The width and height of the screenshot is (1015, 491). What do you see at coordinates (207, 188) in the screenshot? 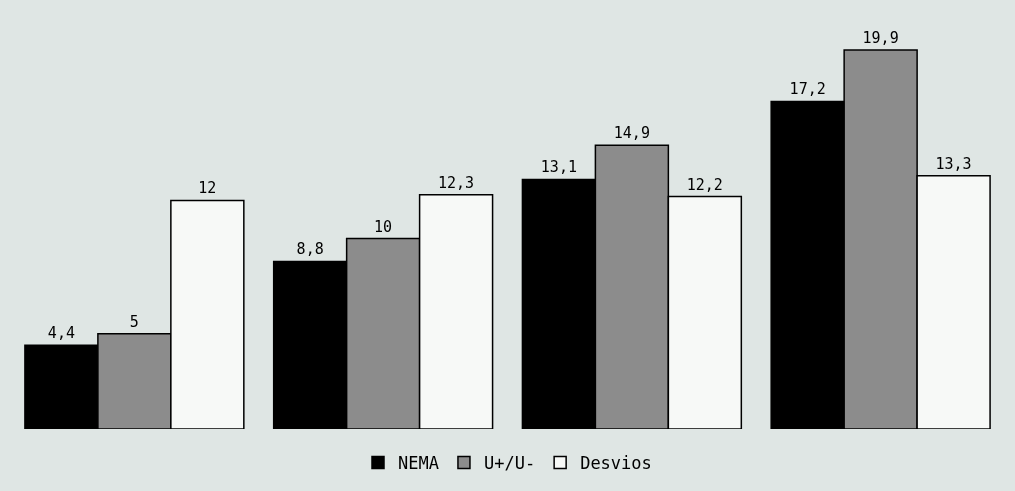
I see `data-label: 12` at bounding box center [207, 188].